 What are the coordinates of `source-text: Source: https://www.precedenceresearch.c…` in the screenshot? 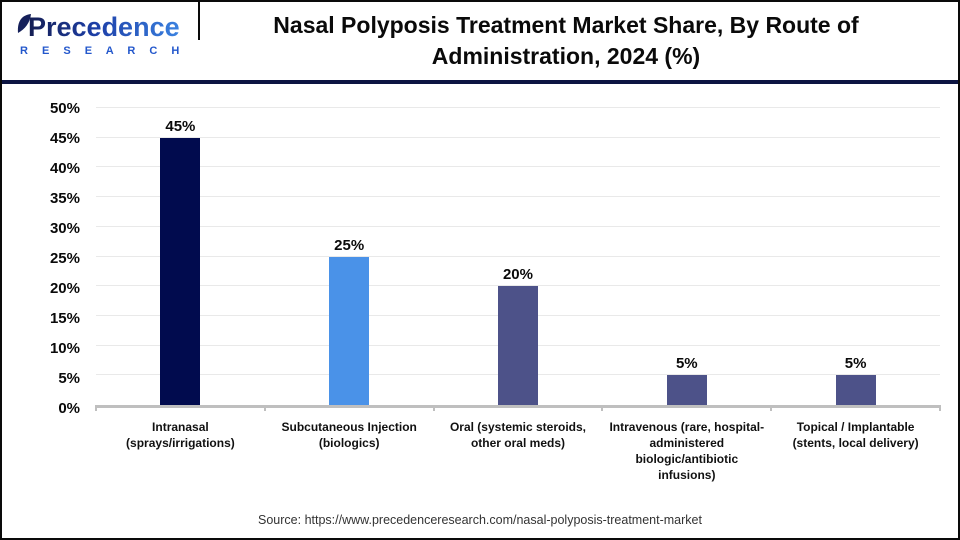 It's located at (480, 520).